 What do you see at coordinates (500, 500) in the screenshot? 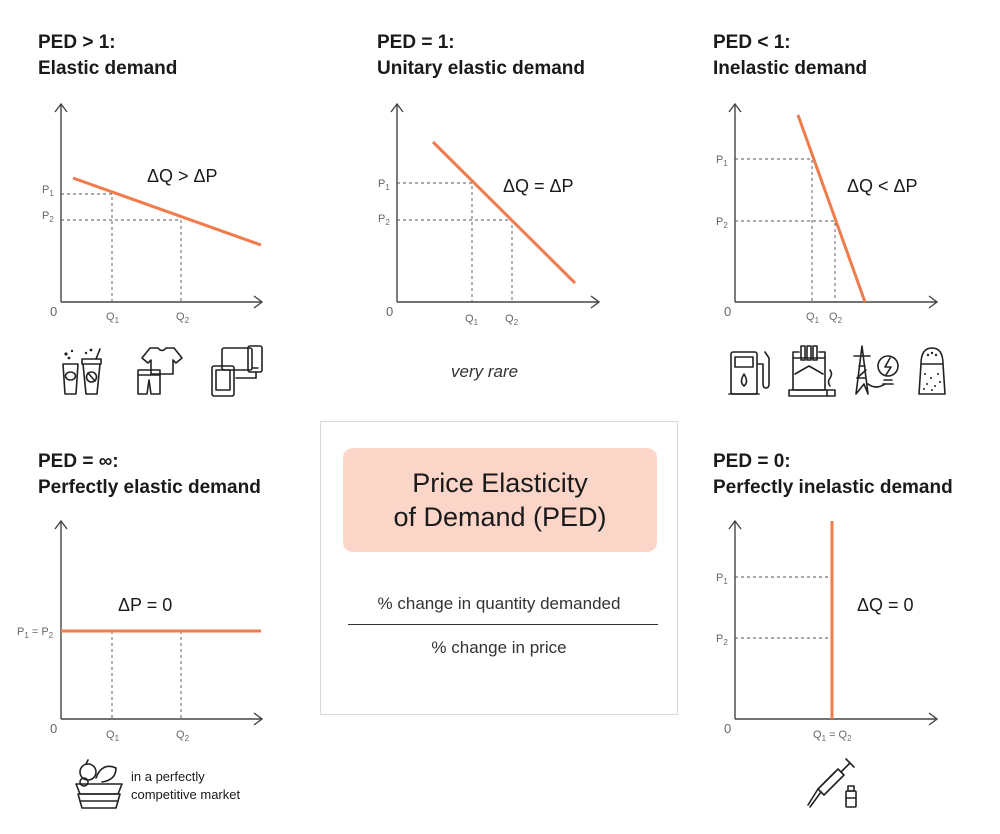
I see `ped-title-box: Price Elasticity of Demand (PED)` at bounding box center [500, 500].